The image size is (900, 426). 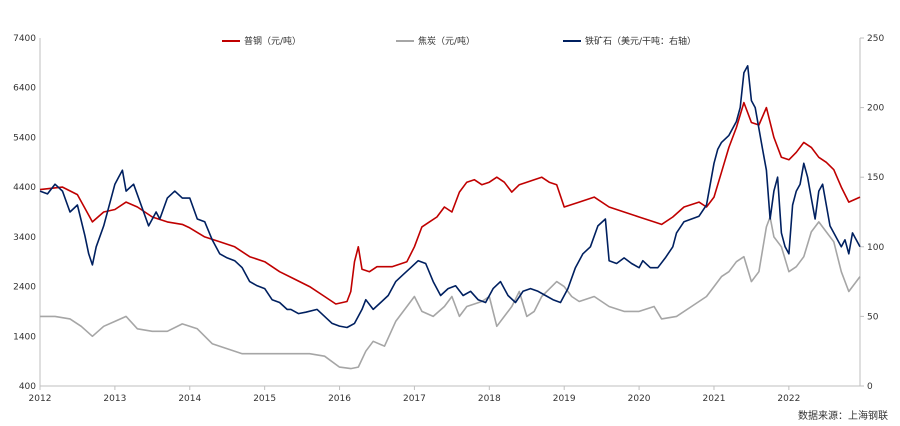 I want to click on x-tick-label: 2012, so click(x=40, y=399).